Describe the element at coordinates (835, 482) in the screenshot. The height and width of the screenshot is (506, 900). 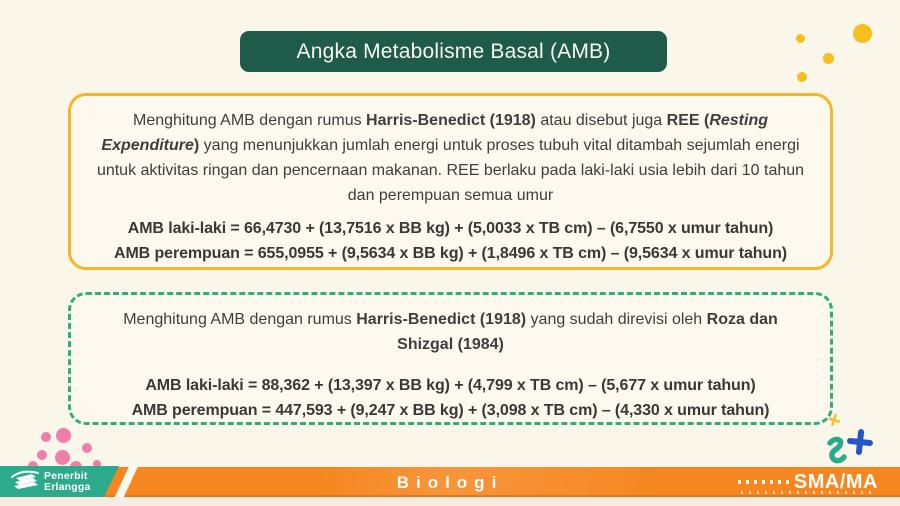
I see `footer-level-label: SMA/MA` at that location.